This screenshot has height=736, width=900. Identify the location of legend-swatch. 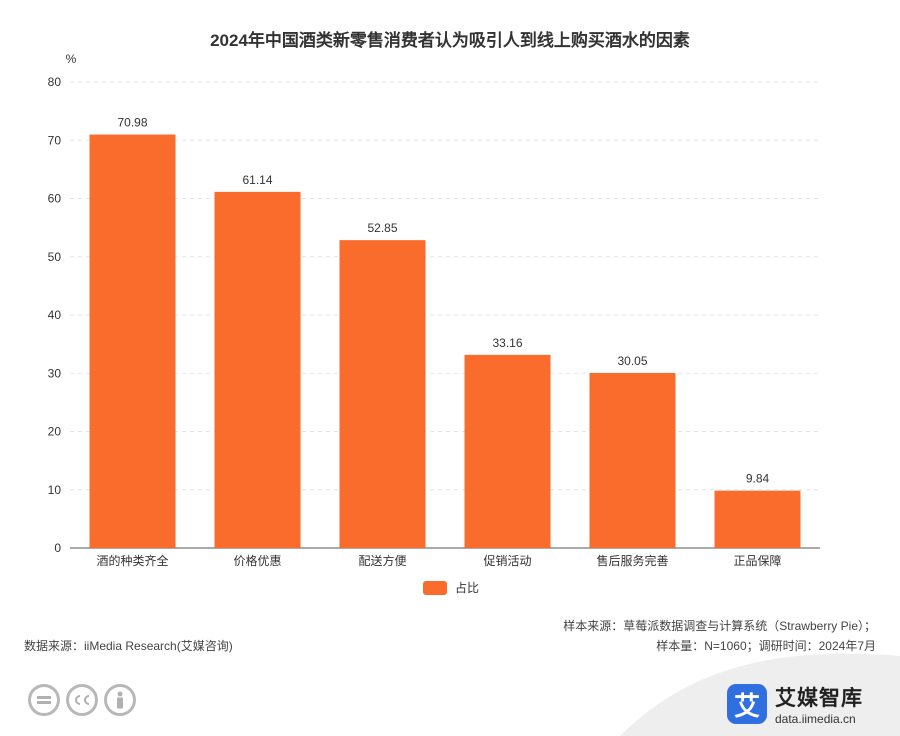
(435, 587).